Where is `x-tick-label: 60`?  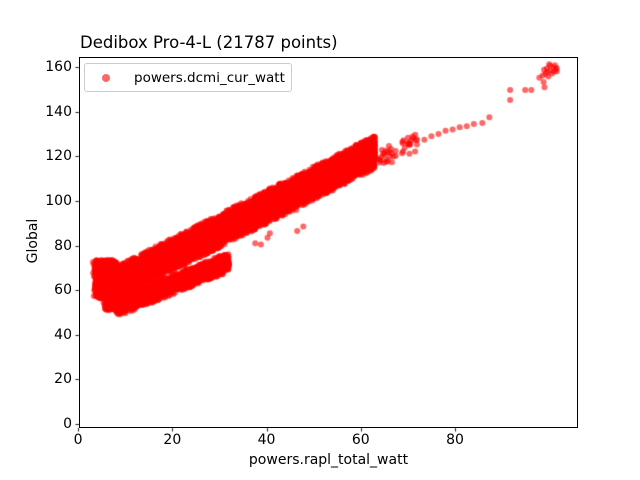
x-tick-label: 60 is located at coordinates (360, 440).